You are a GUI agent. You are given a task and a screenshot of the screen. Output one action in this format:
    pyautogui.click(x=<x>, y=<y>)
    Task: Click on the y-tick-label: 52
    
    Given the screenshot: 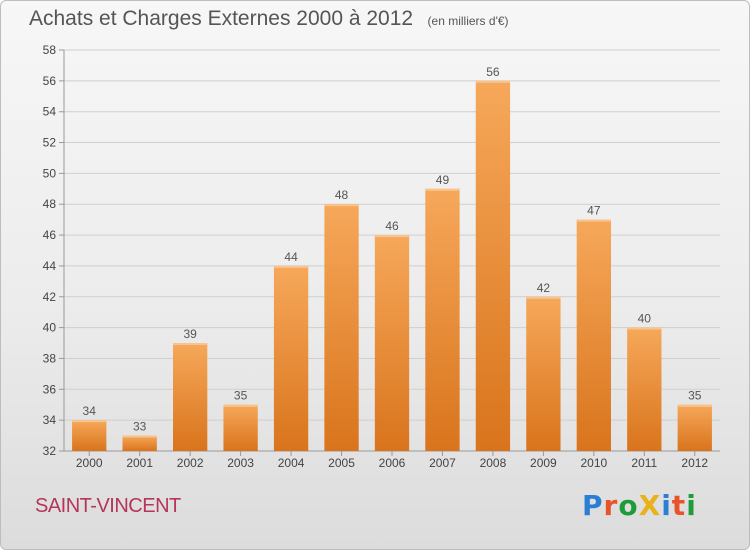 What is the action you would take?
    pyautogui.click(x=50, y=143)
    